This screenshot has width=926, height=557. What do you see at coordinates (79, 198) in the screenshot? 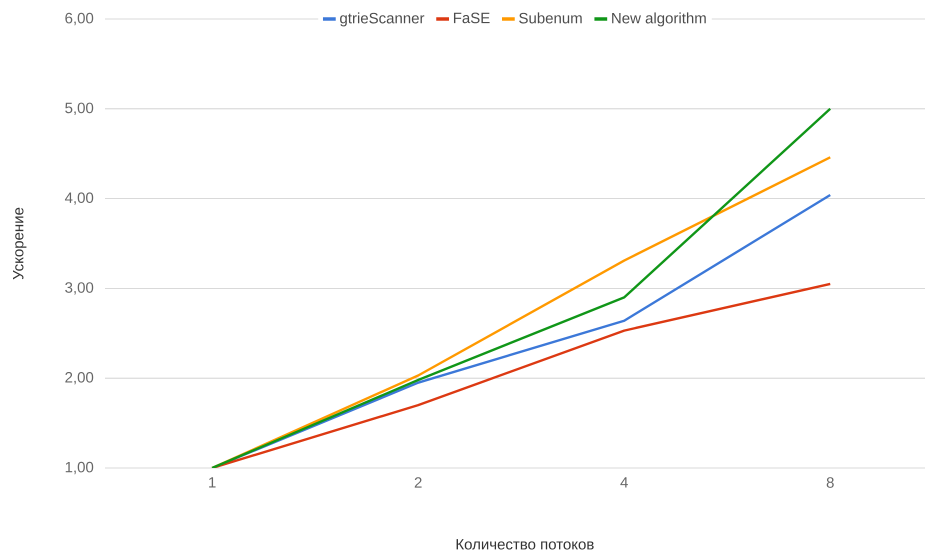
I see `y-tick-label: 4,00` at bounding box center [79, 198].